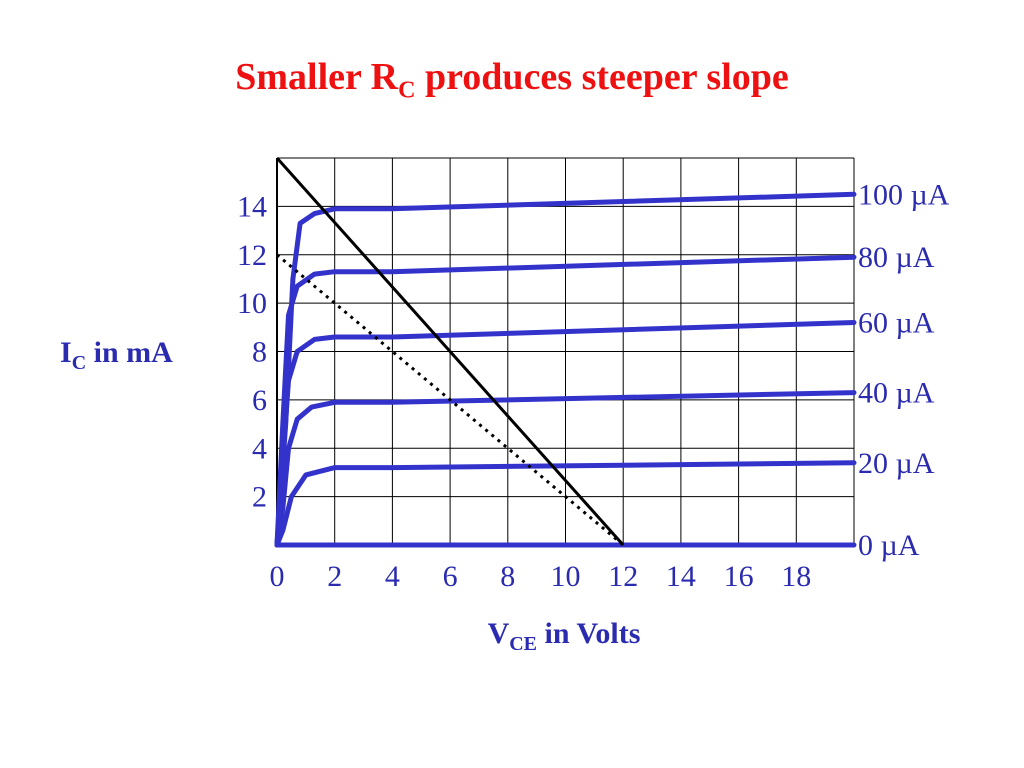 This screenshot has height=768, width=1024. Describe the element at coordinates (602, 77) in the screenshot. I see `title-rest: produces steeper slope` at that location.